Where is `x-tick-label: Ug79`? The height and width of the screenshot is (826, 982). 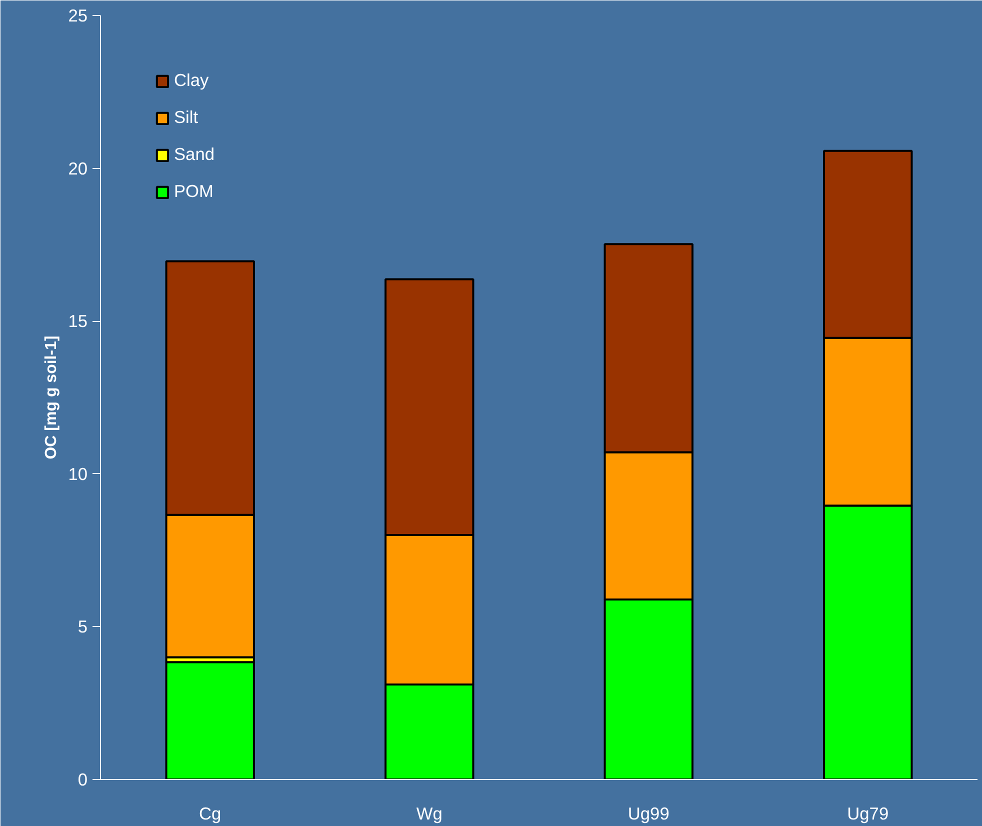
x-tick-label: Ug79 is located at coordinates (868, 814).